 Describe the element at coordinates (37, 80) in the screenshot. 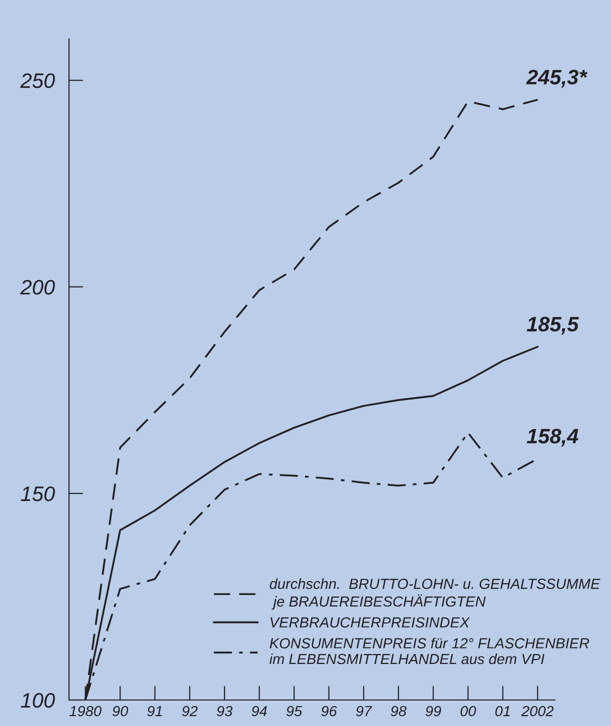

I see `y-tick-label: 250` at that location.